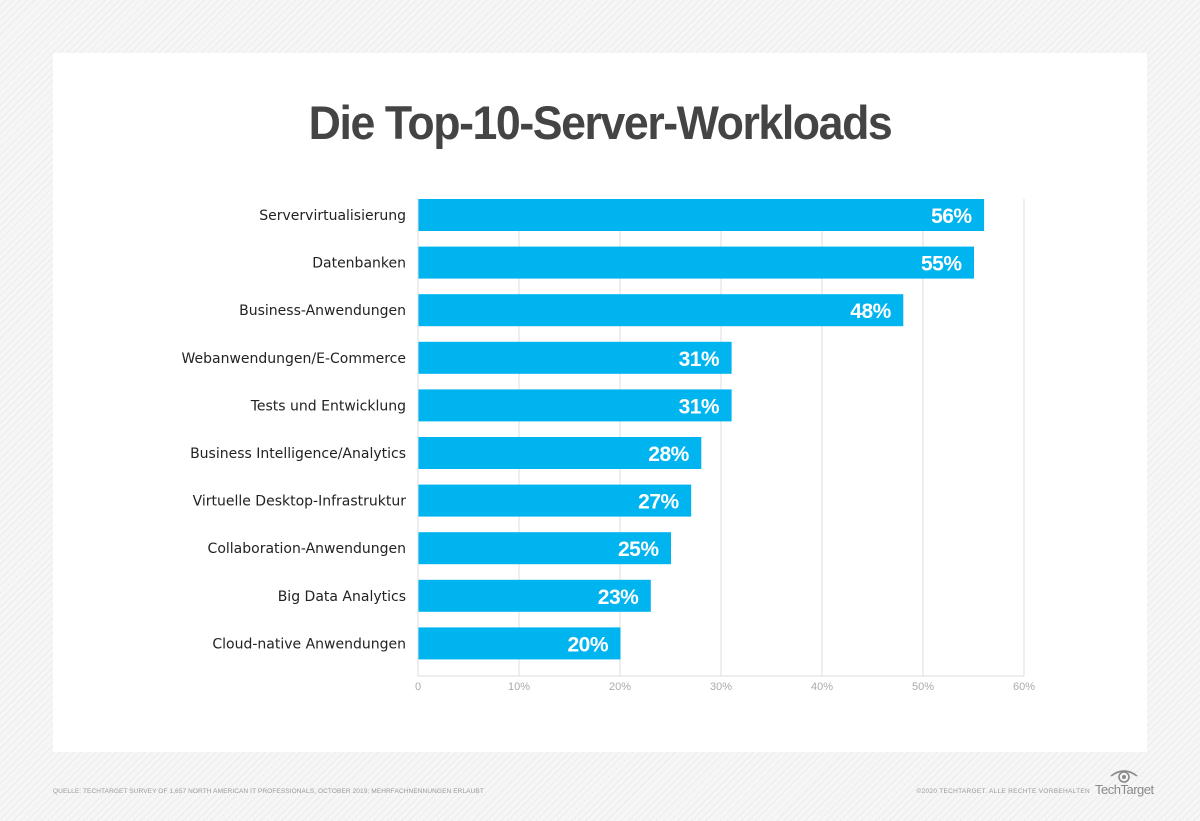  Describe the element at coordinates (309, 644) in the screenshot. I see `category-label: Cloud-native Anwendungen` at that location.